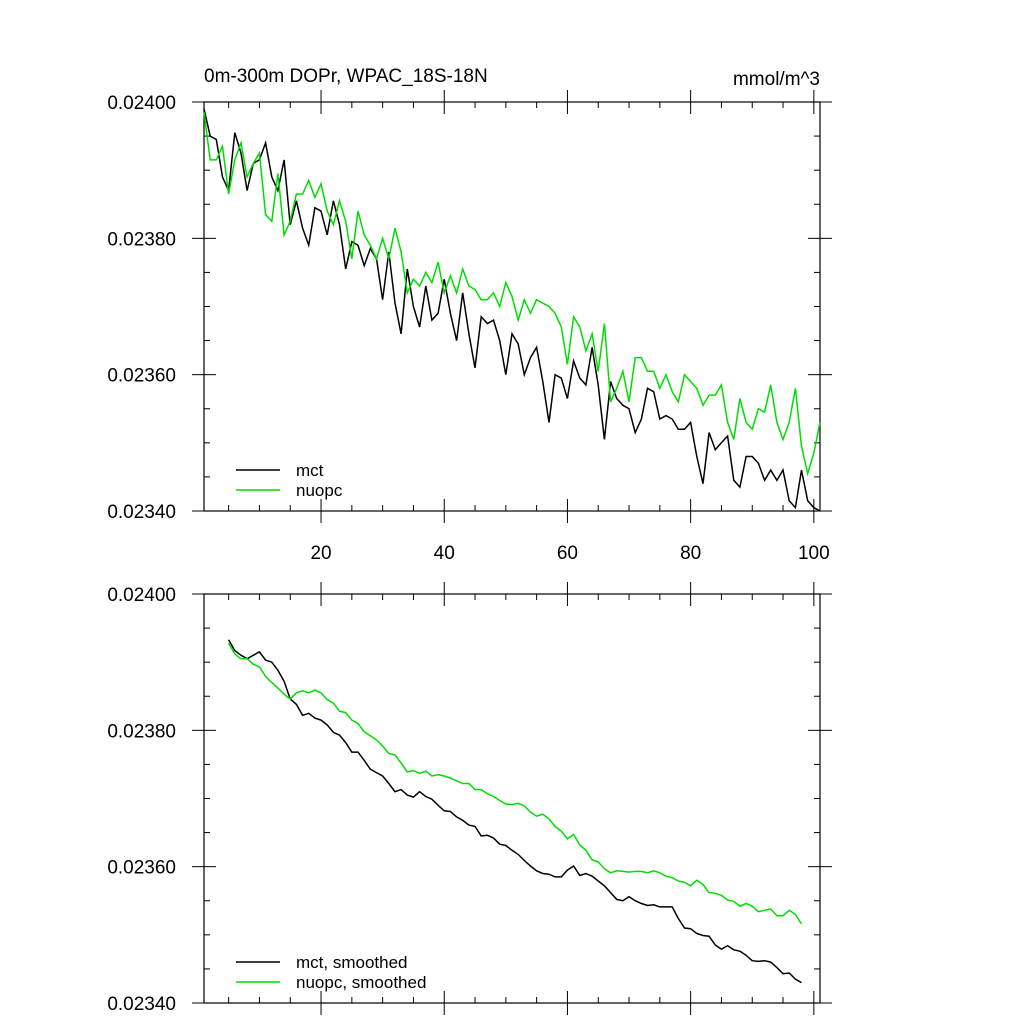 The width and height of the screenshot is (1024, 1024). Describe the element at coordinates (141, 376) in the screenshot. I see `top-y-tick-label-2: 0.02360` at that location.